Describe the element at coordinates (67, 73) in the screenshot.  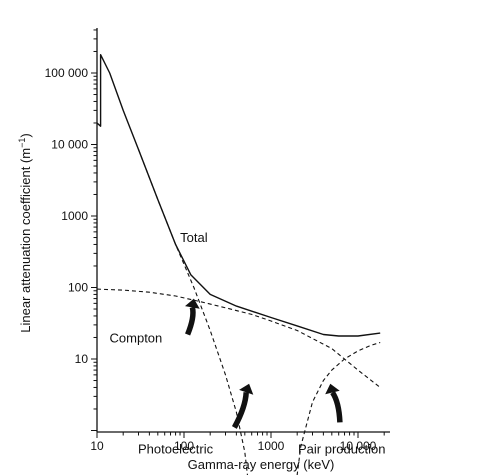
I see `y-tick-label: 100 000` at that location.